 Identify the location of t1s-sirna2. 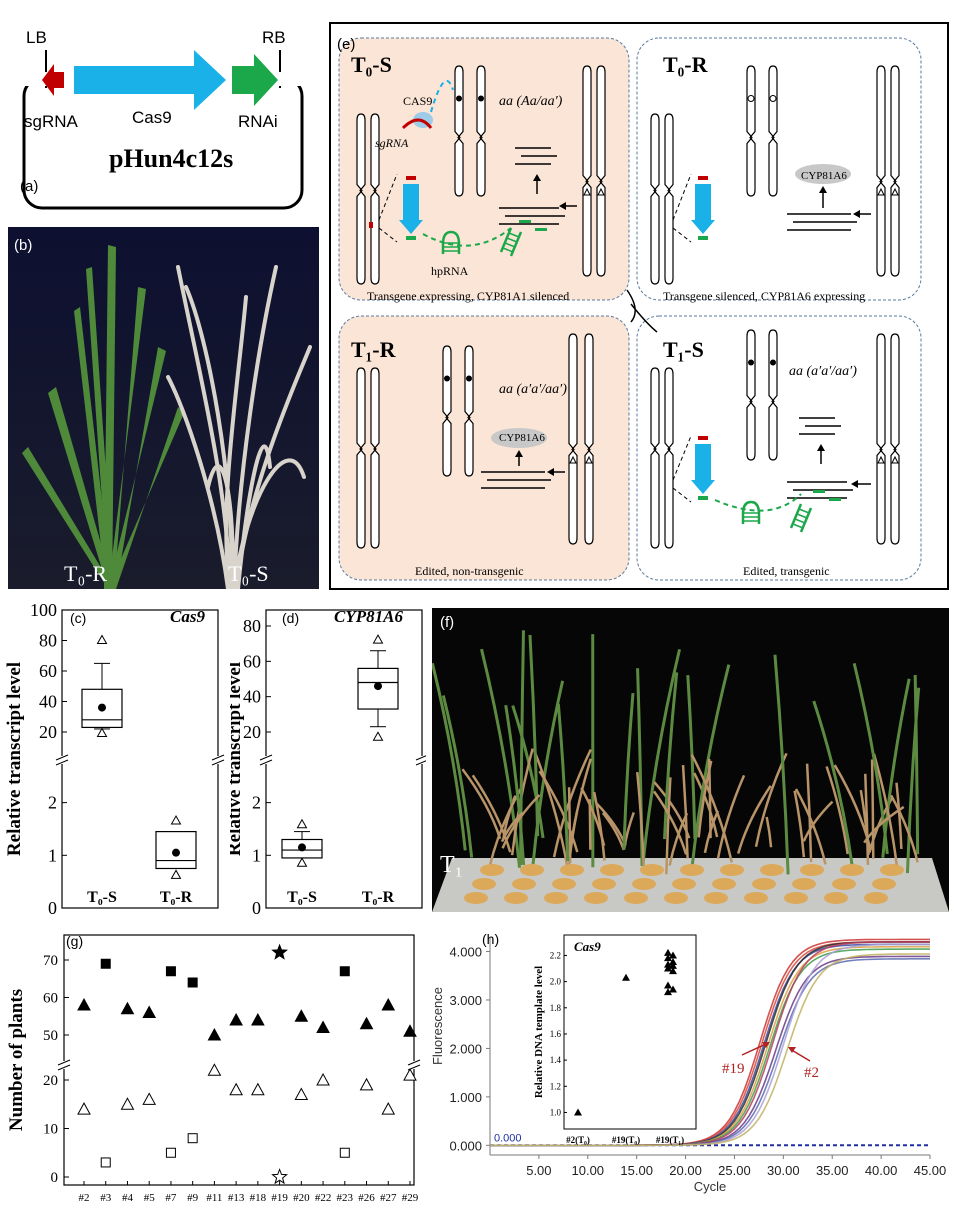
(835, 499).